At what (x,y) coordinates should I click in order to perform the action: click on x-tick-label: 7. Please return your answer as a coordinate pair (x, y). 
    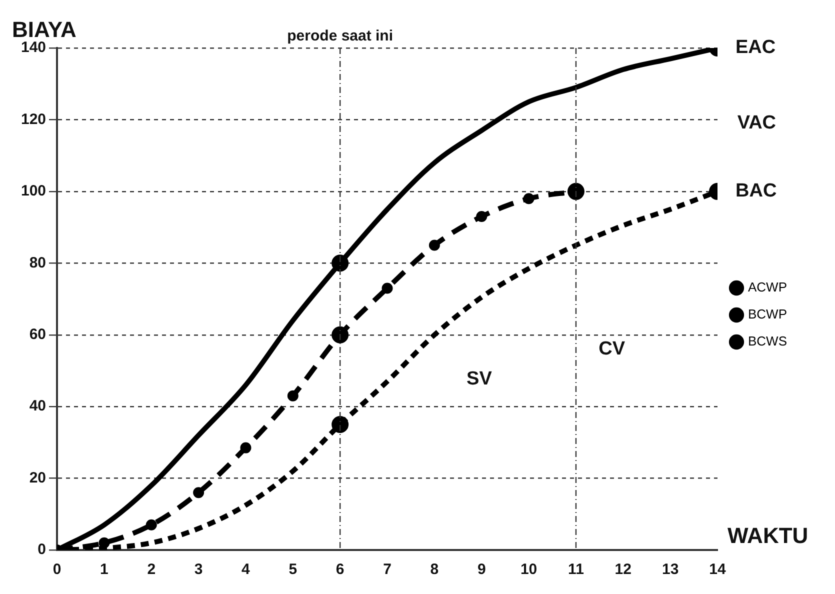
    Looking at the image, I should click on (387, 569).